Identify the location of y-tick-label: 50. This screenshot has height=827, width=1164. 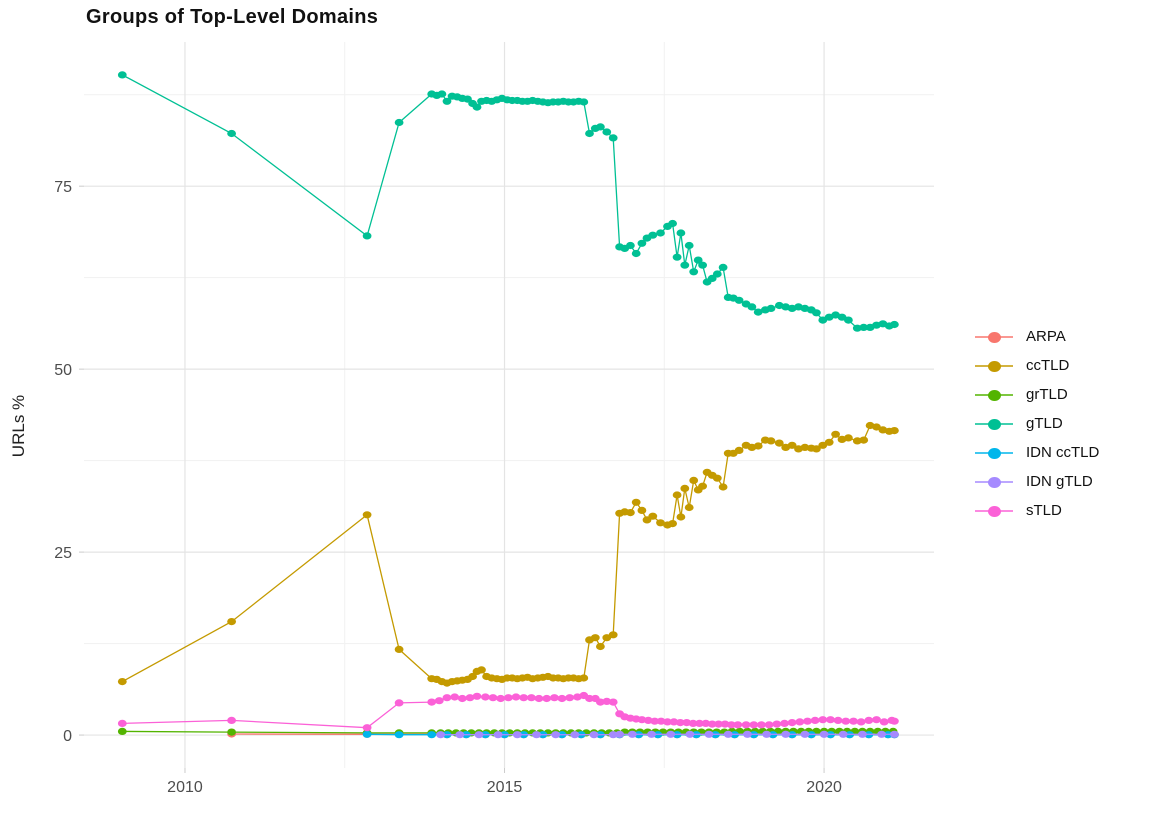
(63, 370).